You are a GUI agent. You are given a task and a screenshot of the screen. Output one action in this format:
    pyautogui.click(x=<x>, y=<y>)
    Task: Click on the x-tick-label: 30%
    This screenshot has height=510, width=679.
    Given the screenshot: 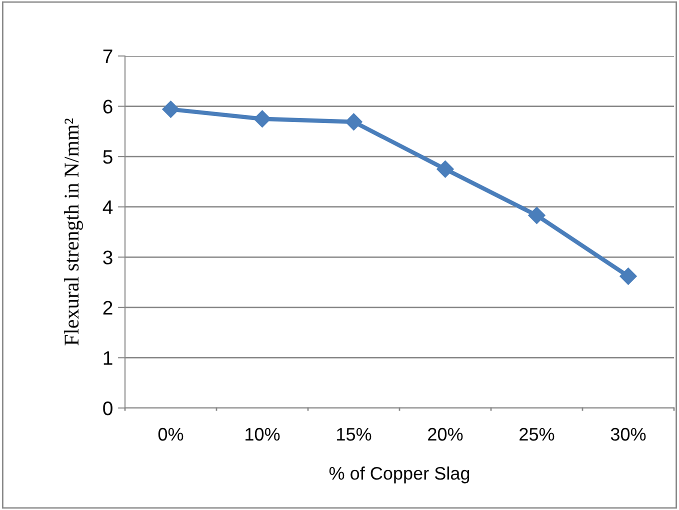 What is the action you would take?
    pyautogui.click(x=628, y=434)
    